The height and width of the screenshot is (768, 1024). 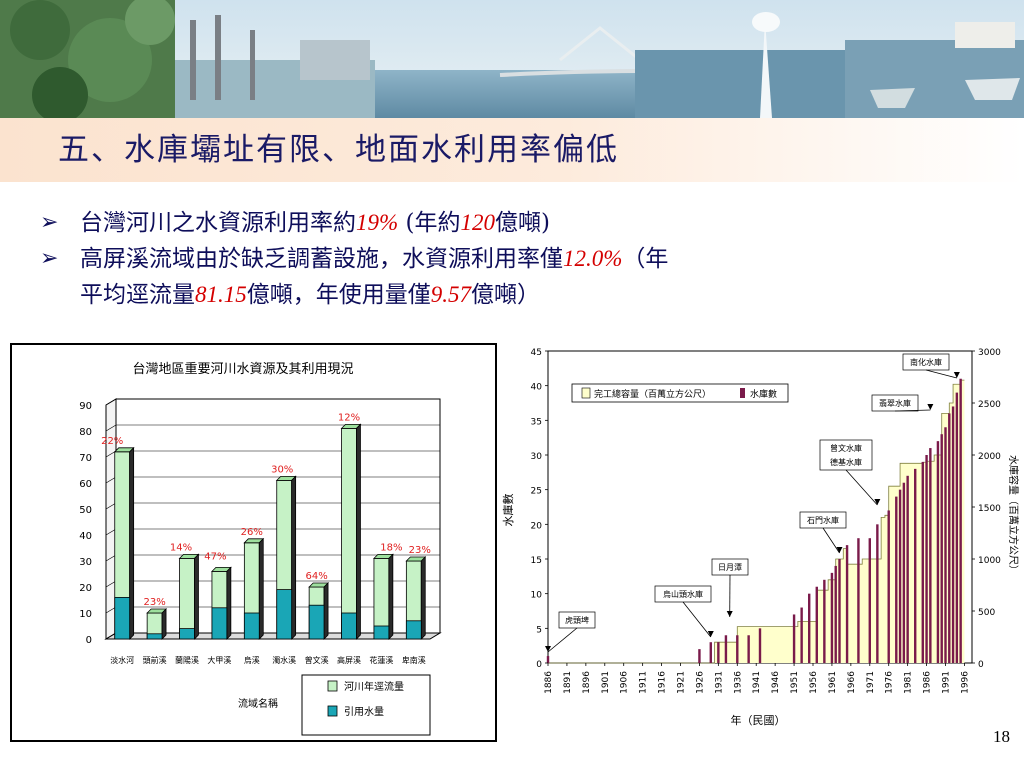 I want to click on data-label: 22%, so click(x=112, y=441).